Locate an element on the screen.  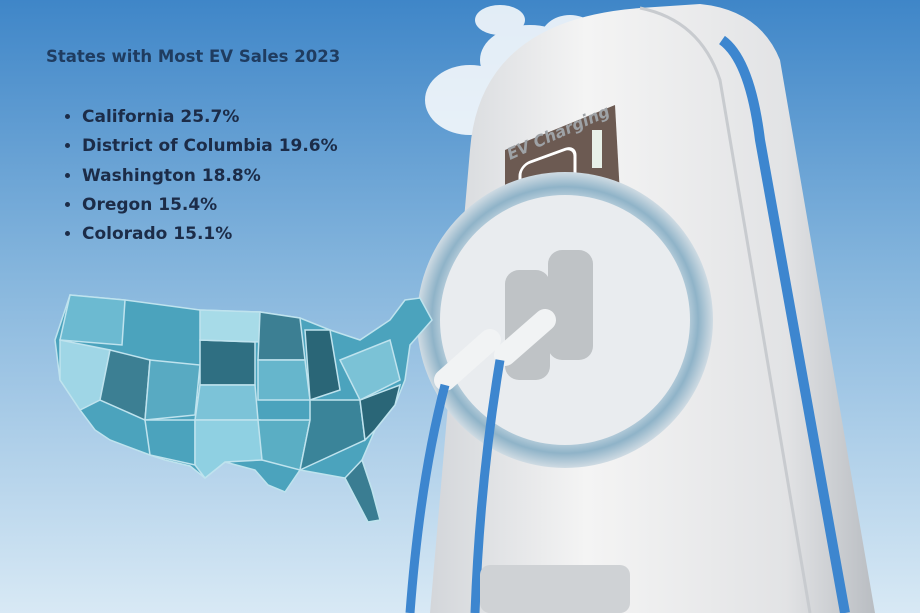
state-item: Washington 18.8% is located at coordinates (210, 176).